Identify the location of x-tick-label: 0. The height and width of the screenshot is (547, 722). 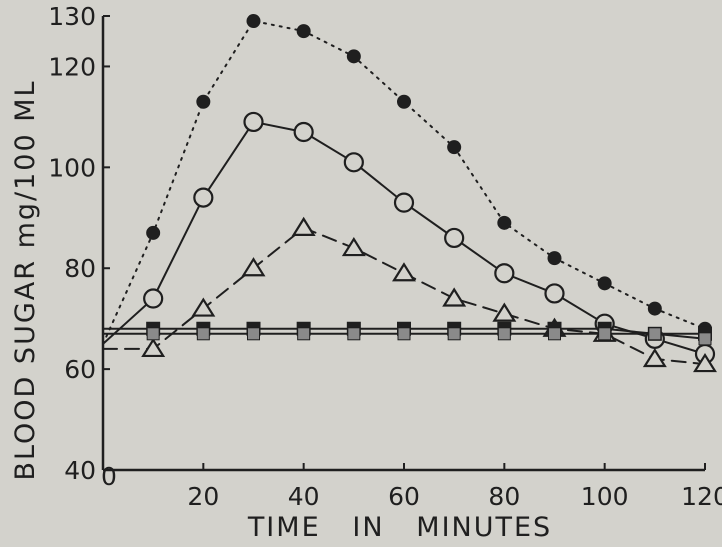
(109, 476).